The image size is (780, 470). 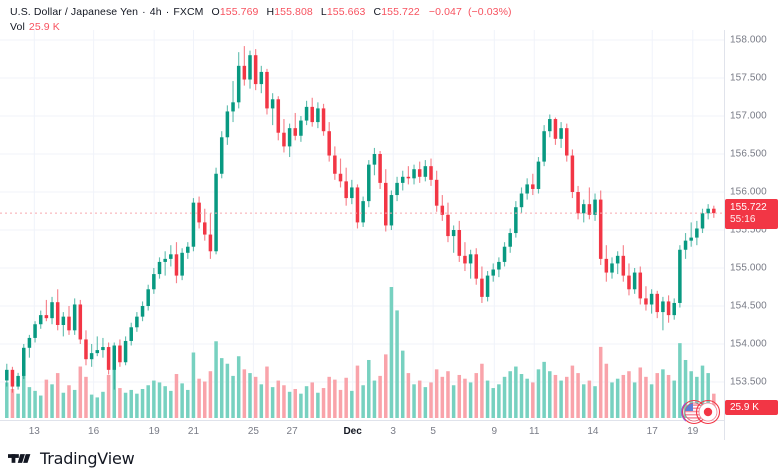 I want to click on time-tick: 3, so click(x=393, y=431).